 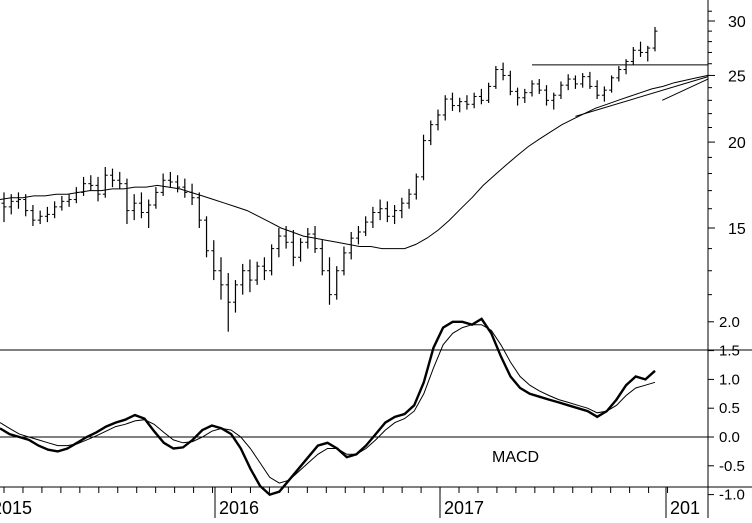 What do you see at coordinates (685, 89) in the screenshot?
I see `trend-line` at bounding box center [685, 89].